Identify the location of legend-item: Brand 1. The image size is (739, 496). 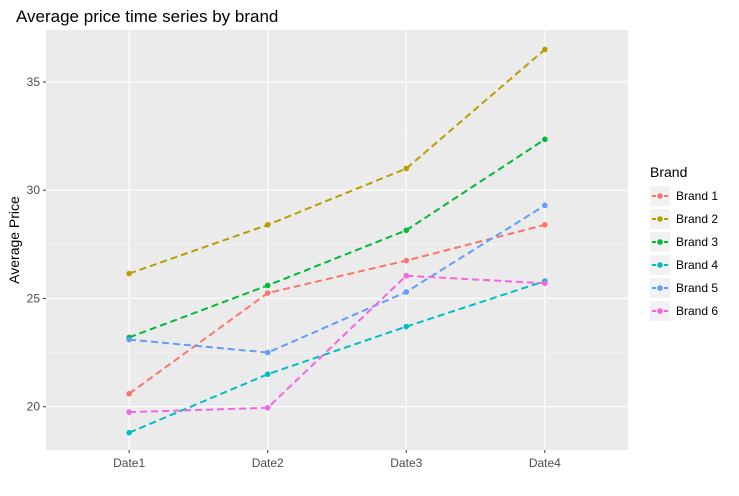
(684, 196).